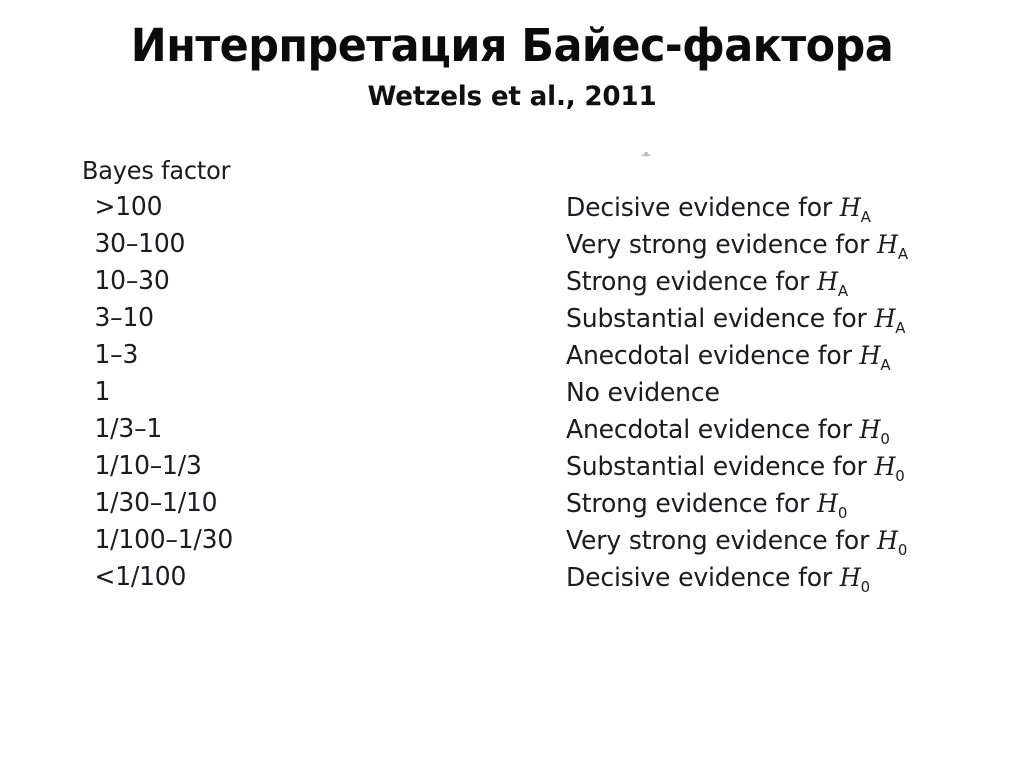 This screenshot has width=1024, height=767. I want to click on column-header-bayes-factor: Bayes factor, so click(156, 170).